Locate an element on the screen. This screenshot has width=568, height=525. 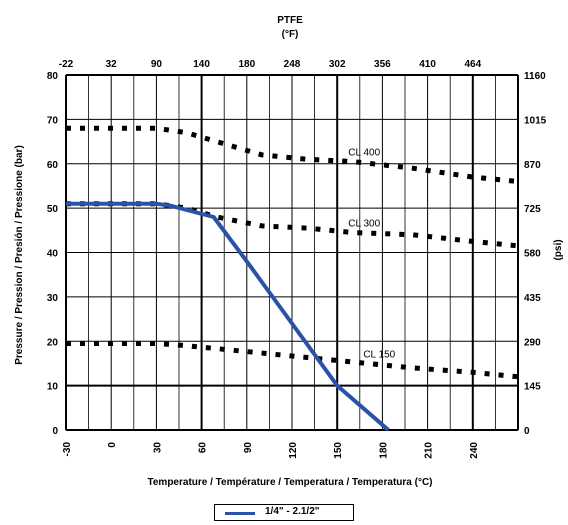
reference-curve-label: CL 400 is located at coordinates (364, 153).